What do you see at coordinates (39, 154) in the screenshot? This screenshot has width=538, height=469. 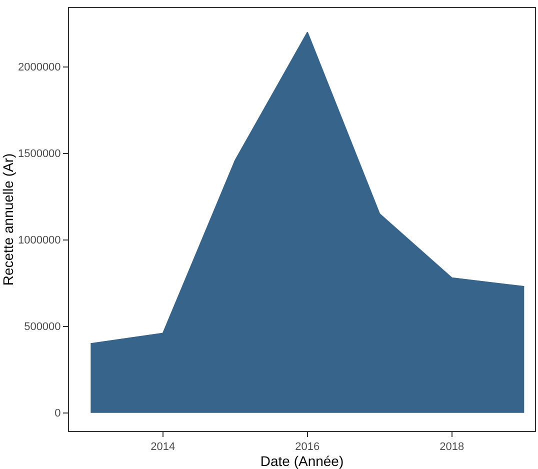 I see `y-tick-label: 1500000` at bounding box center [39, 154].